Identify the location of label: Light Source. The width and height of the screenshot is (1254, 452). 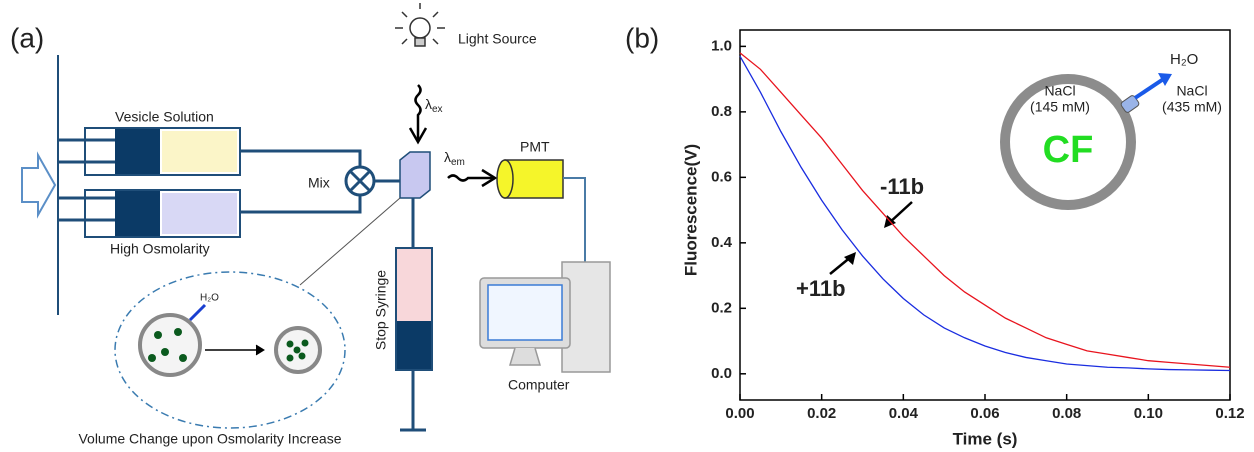
(497, 39).